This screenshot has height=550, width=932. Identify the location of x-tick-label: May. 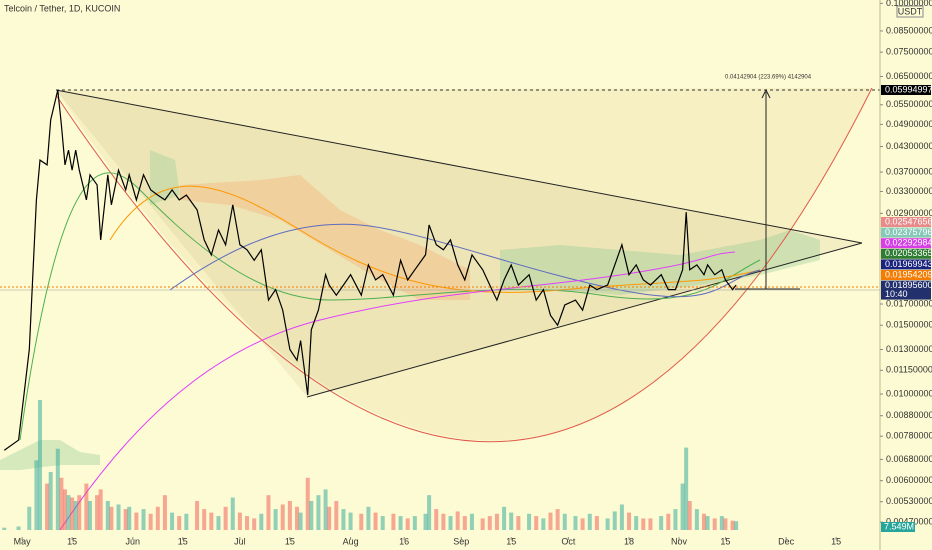
(23, 541).